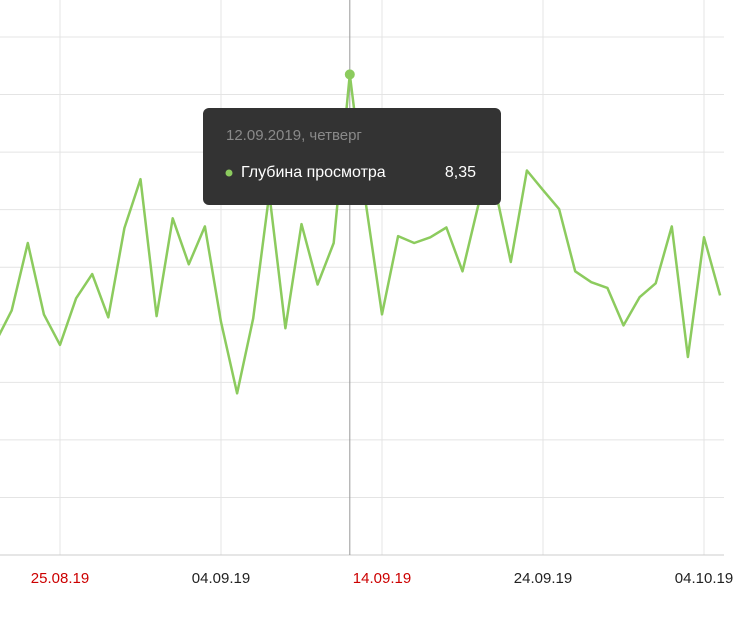  What do you see at coordinates (460, 172) in the screenshot?
I see `tooltip-value: 8,35` at bounding box center [460, 172].